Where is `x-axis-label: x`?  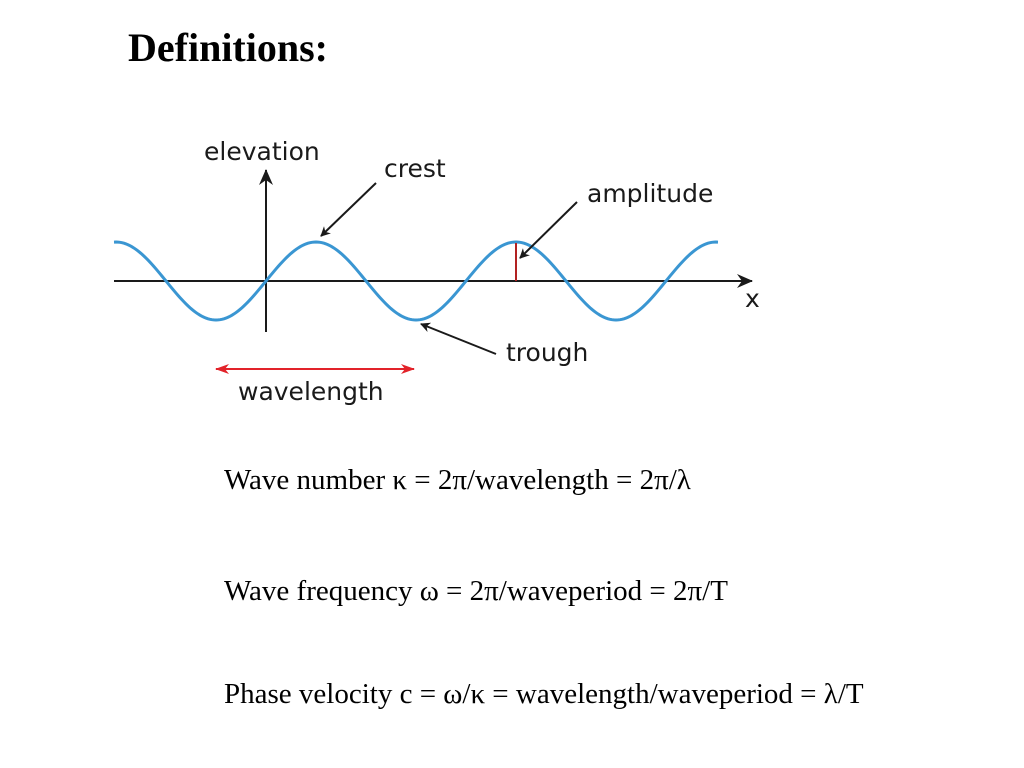
x-axis-label: x is located at coordinates (752, 298).